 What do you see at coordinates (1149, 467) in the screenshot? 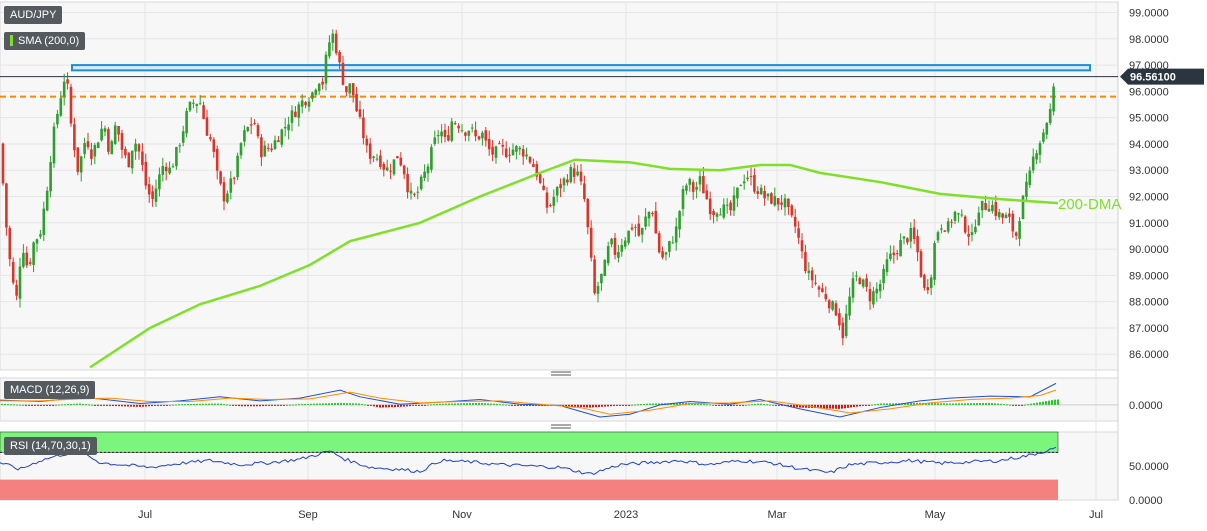
I see `rsi-tick-label: 50.0000` at bounding box center [1149, 467].